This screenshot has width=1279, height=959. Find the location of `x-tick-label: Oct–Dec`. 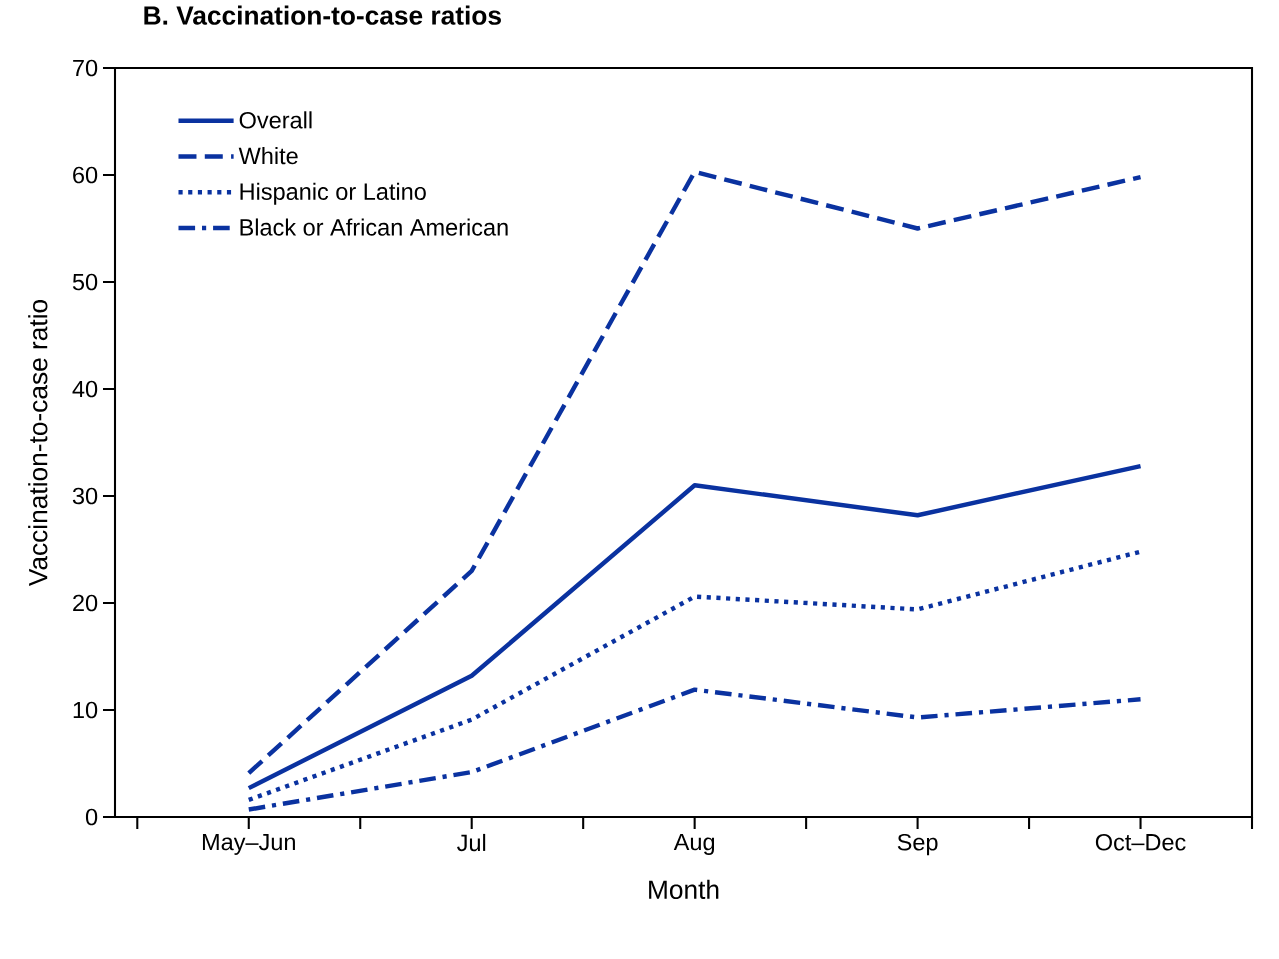

x-tick-label: Oct–Dec is located at coordinates (1140, 842).